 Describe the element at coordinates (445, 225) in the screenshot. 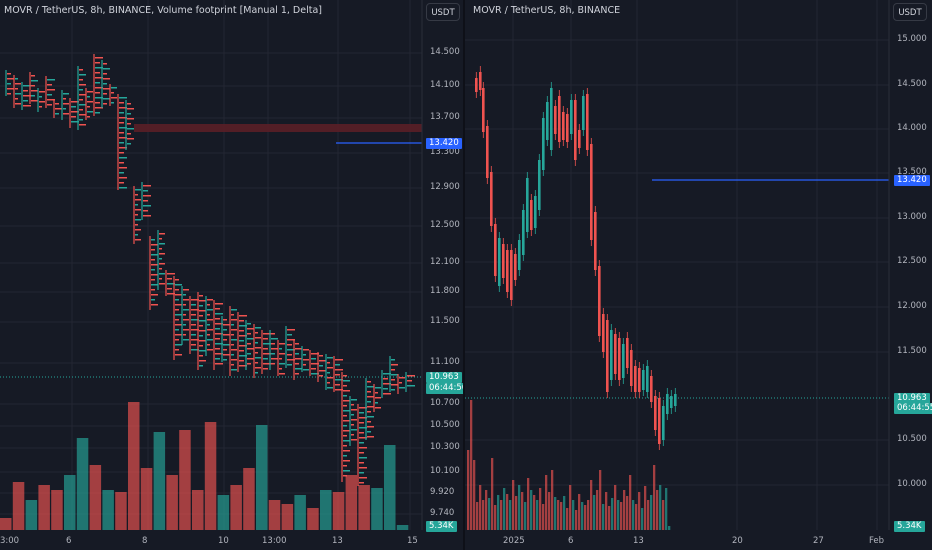

I see `left-price-label: 12.500` at that location.